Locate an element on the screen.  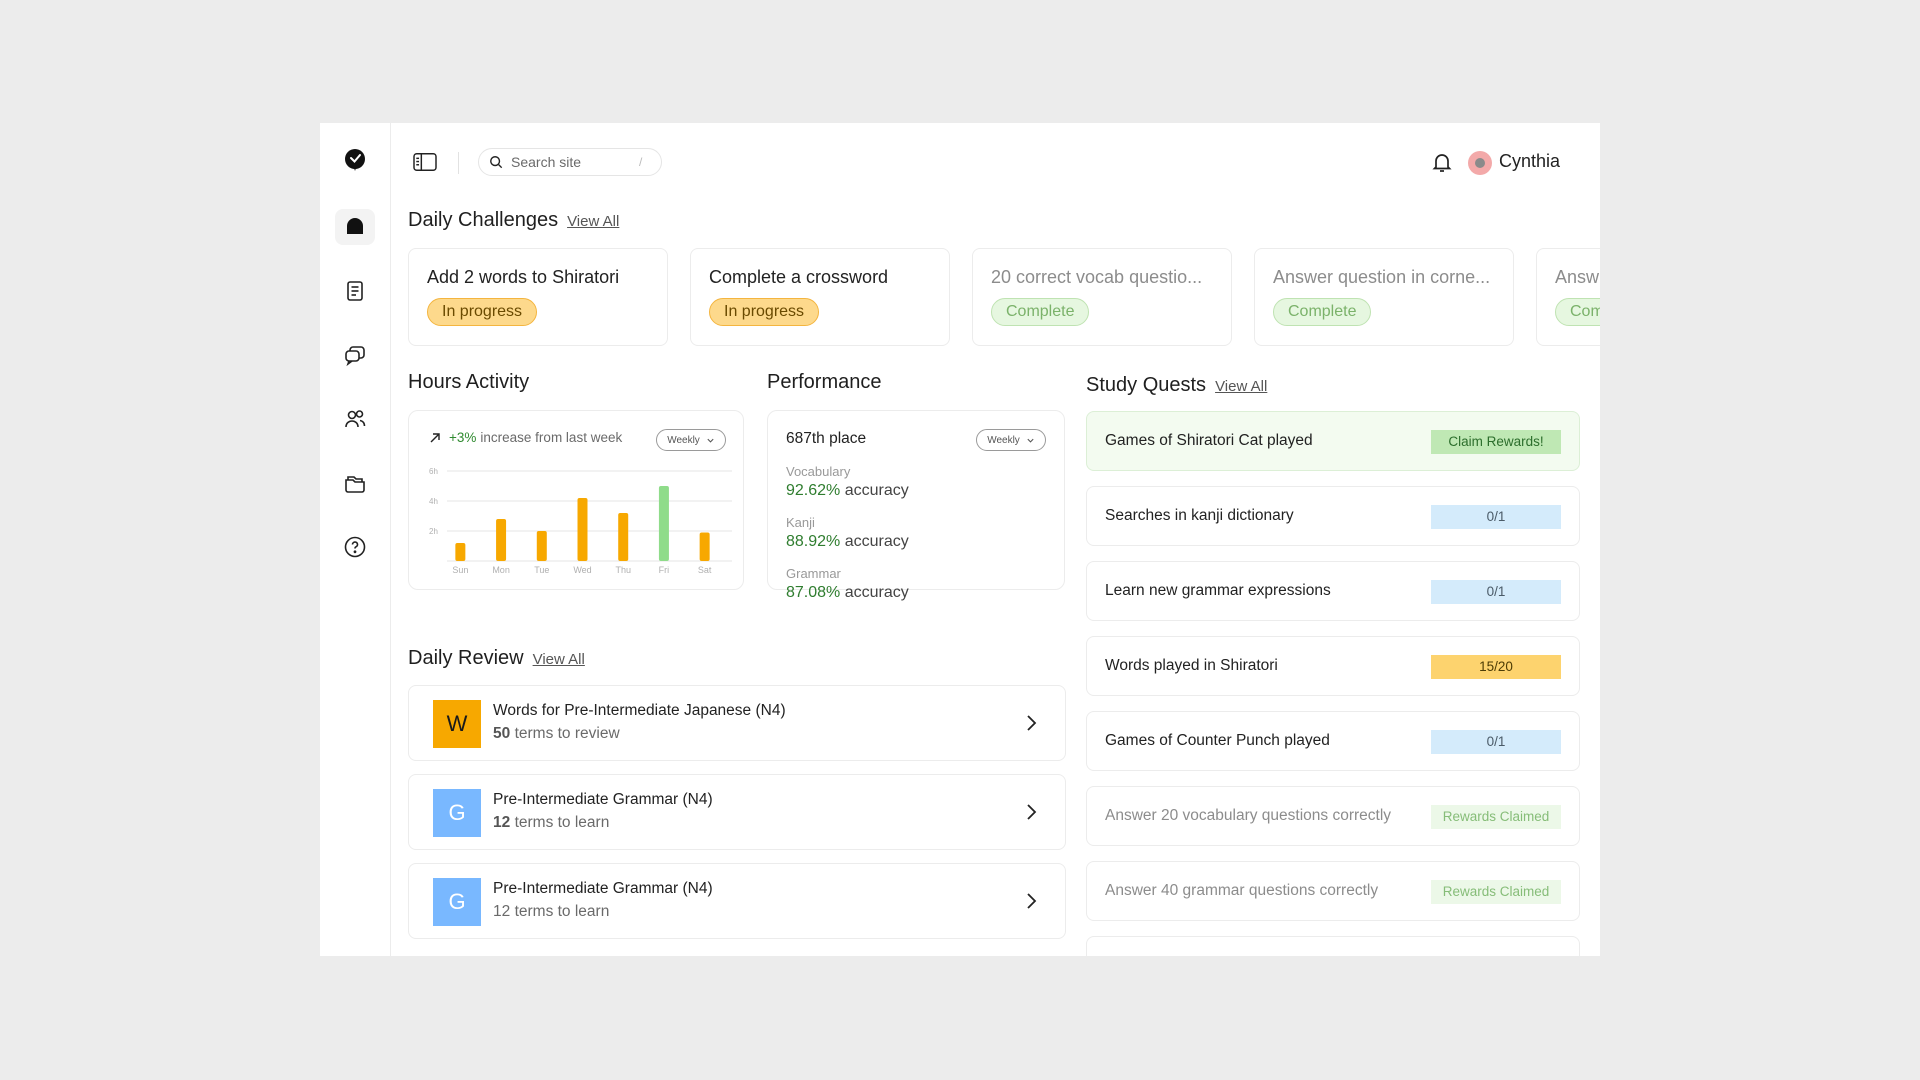
bar-sun is located at coordinates (460, 552).